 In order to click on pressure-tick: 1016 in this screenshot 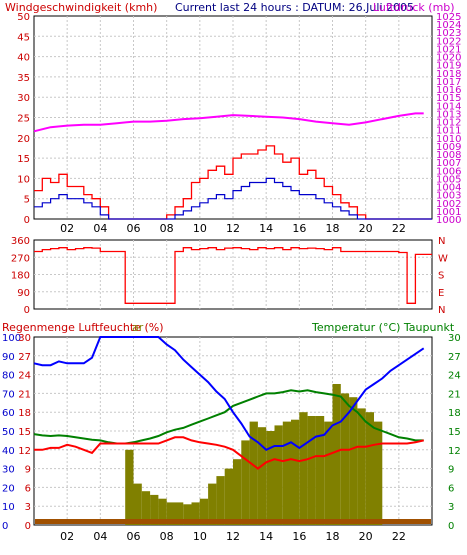, I will do `click(448, 90)`.